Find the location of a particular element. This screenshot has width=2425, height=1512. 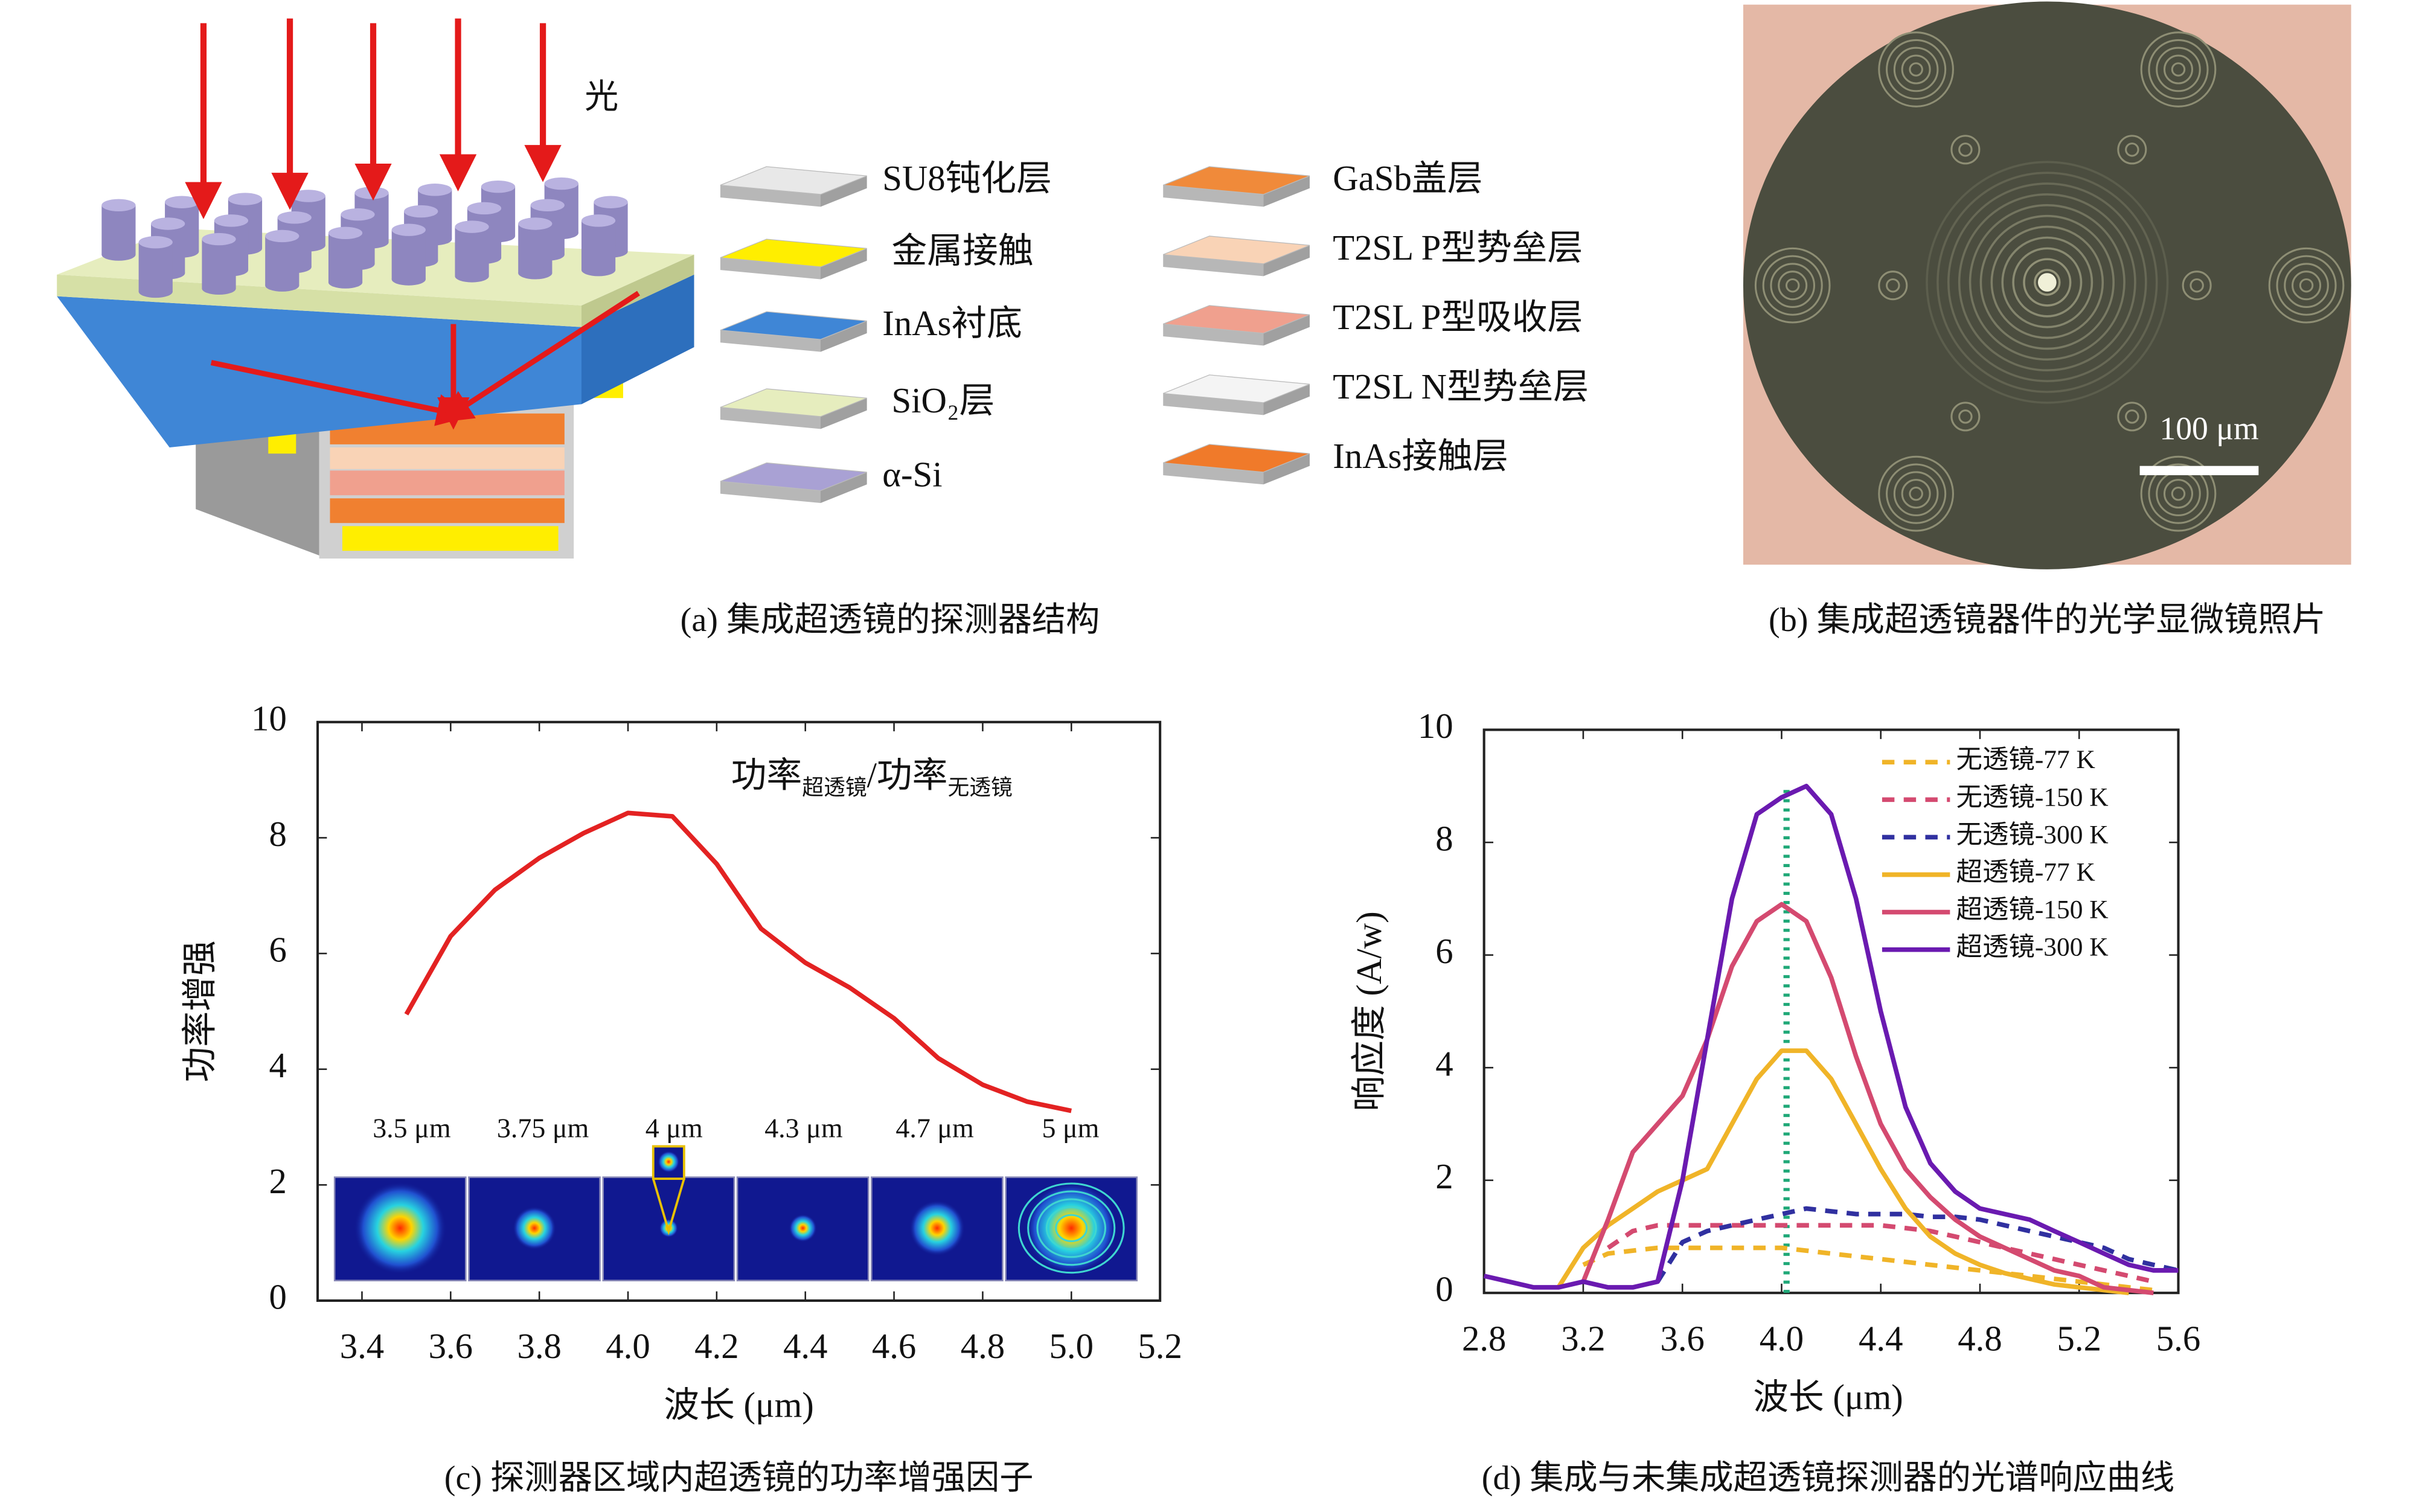

caption: (c) 探测器区域内超透镜的功率增强因子 is located at coordinates (739, 1478).